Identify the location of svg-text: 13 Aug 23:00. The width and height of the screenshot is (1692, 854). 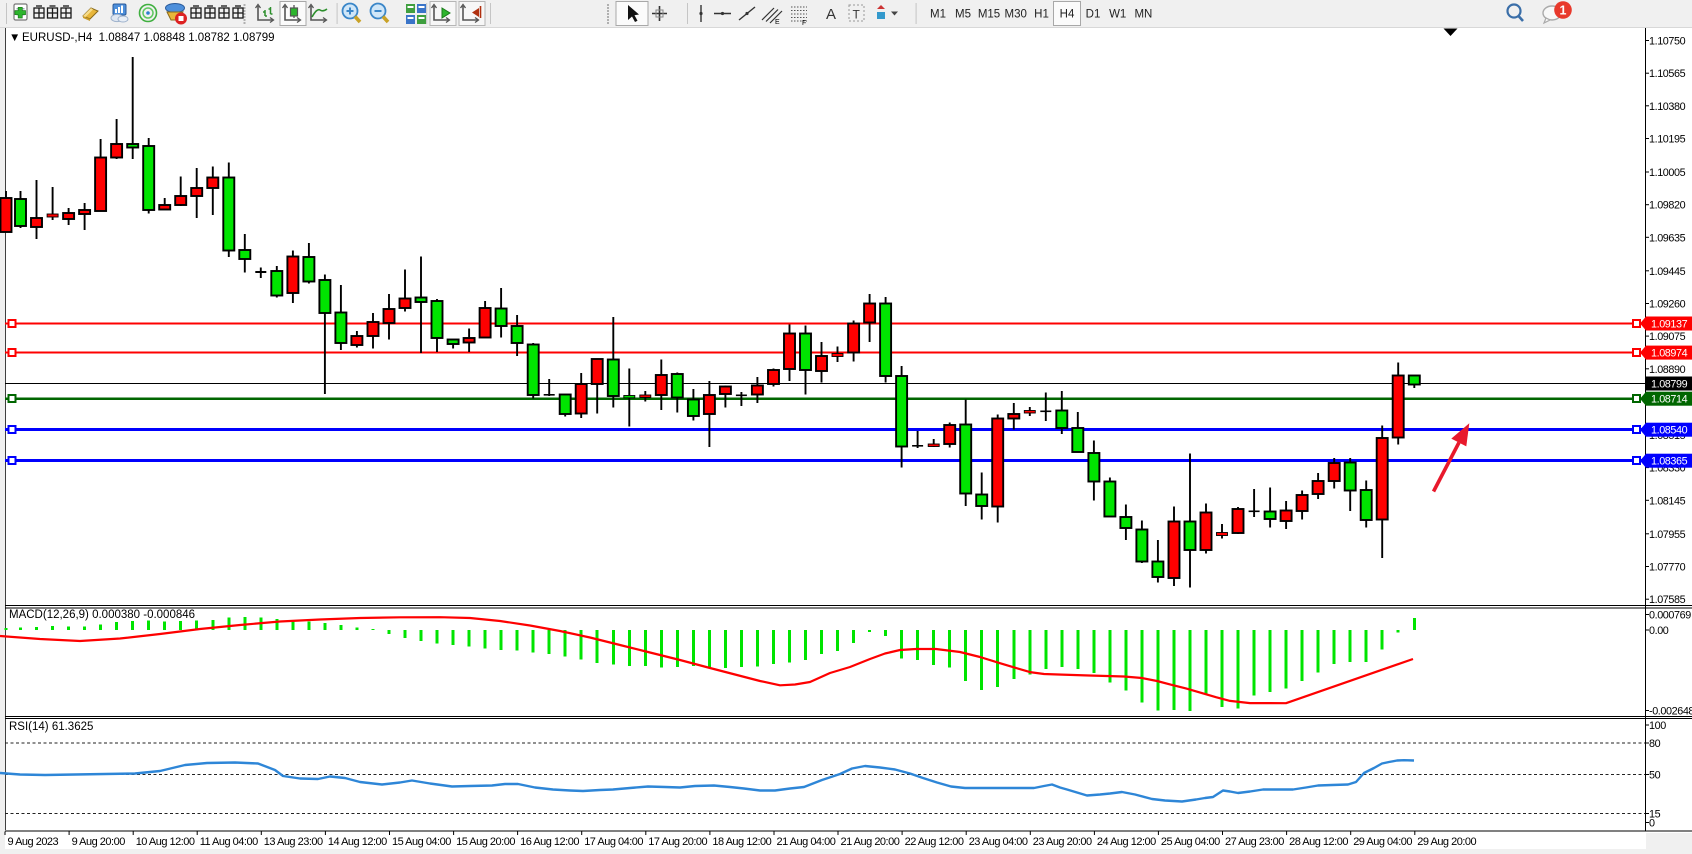
(293, 842).